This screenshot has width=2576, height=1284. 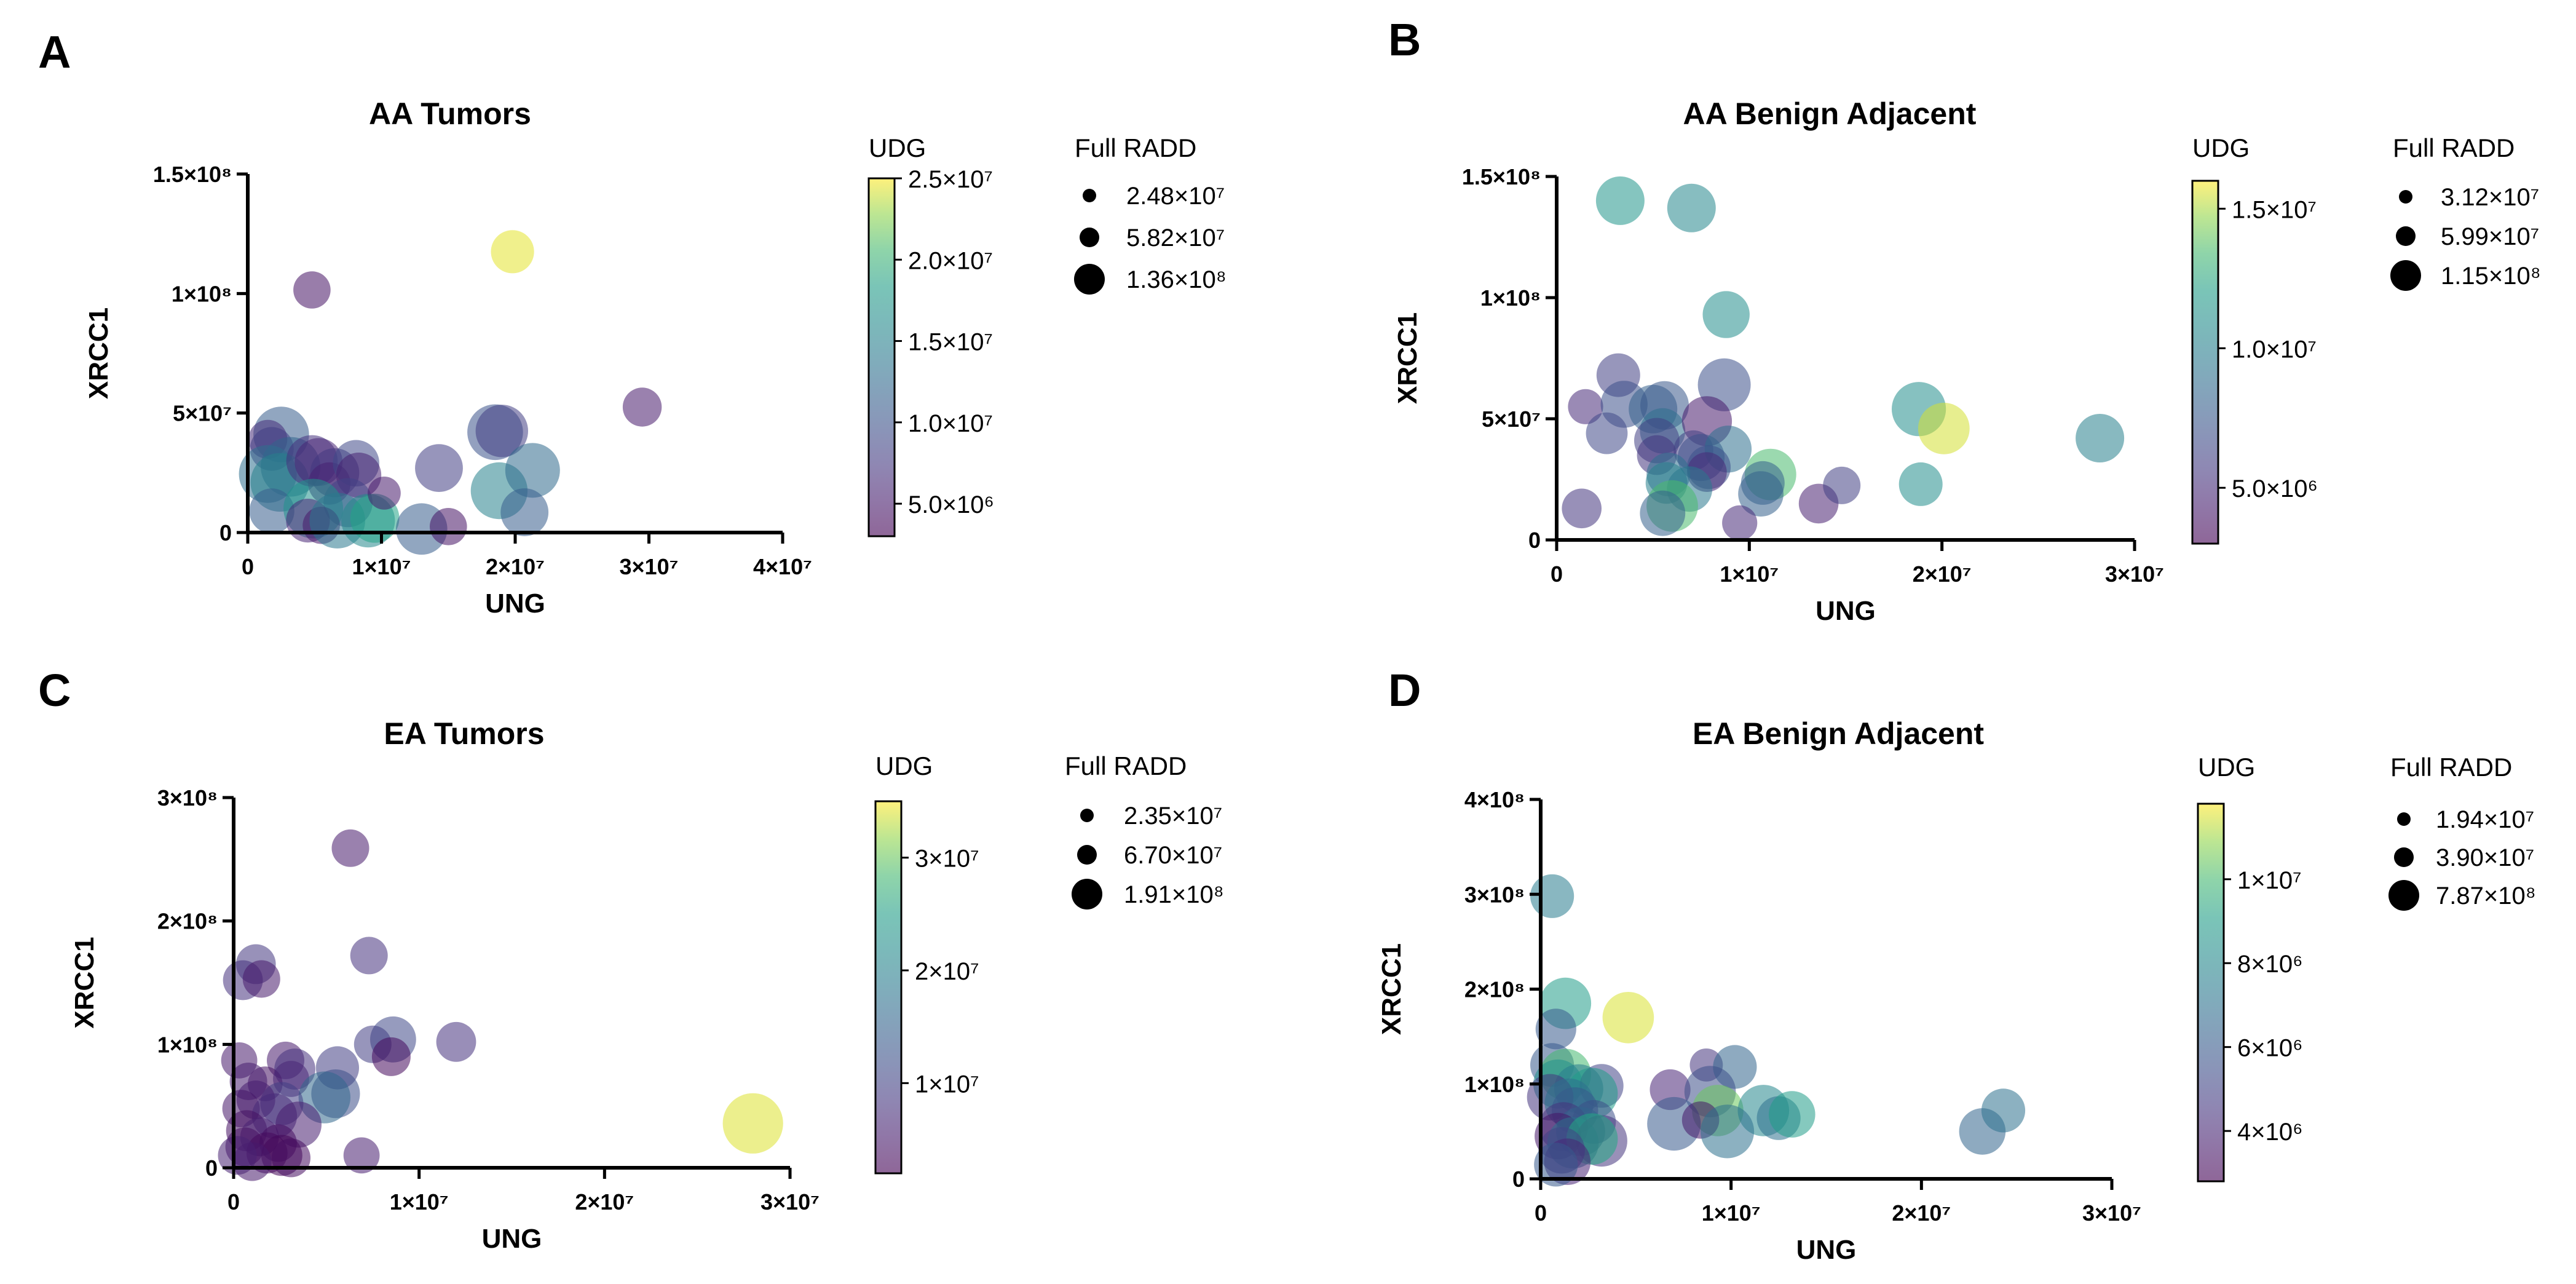 What do you see at coordinates (947, 859) in the screenshot?
I see `colorbar-tick-label: 3×10⁷` at bounding box center [947, 859].